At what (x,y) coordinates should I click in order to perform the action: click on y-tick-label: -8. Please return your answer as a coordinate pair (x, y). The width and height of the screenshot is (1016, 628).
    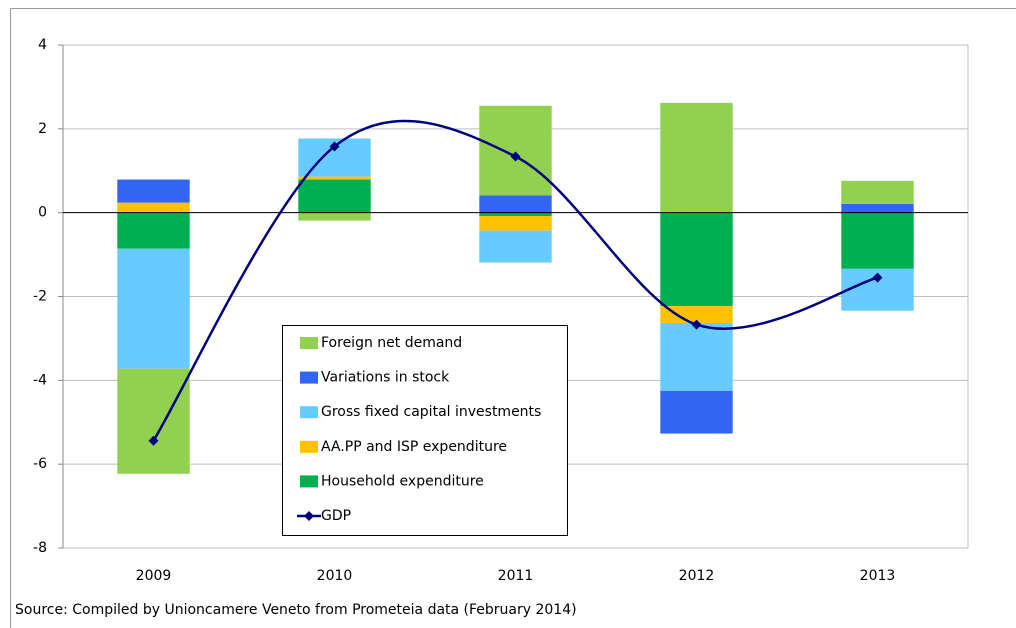
    Looking at the image, I should click on (40, 548).